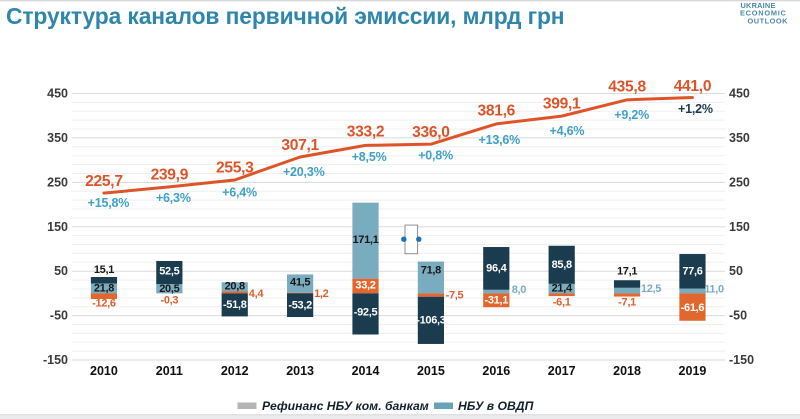 The width and height of the screenshot is (800, 419). What do you see at coordinates (109, 203) in the screenshot?
I see `svg-text: +15,8%` at bounding box center [109, 203].